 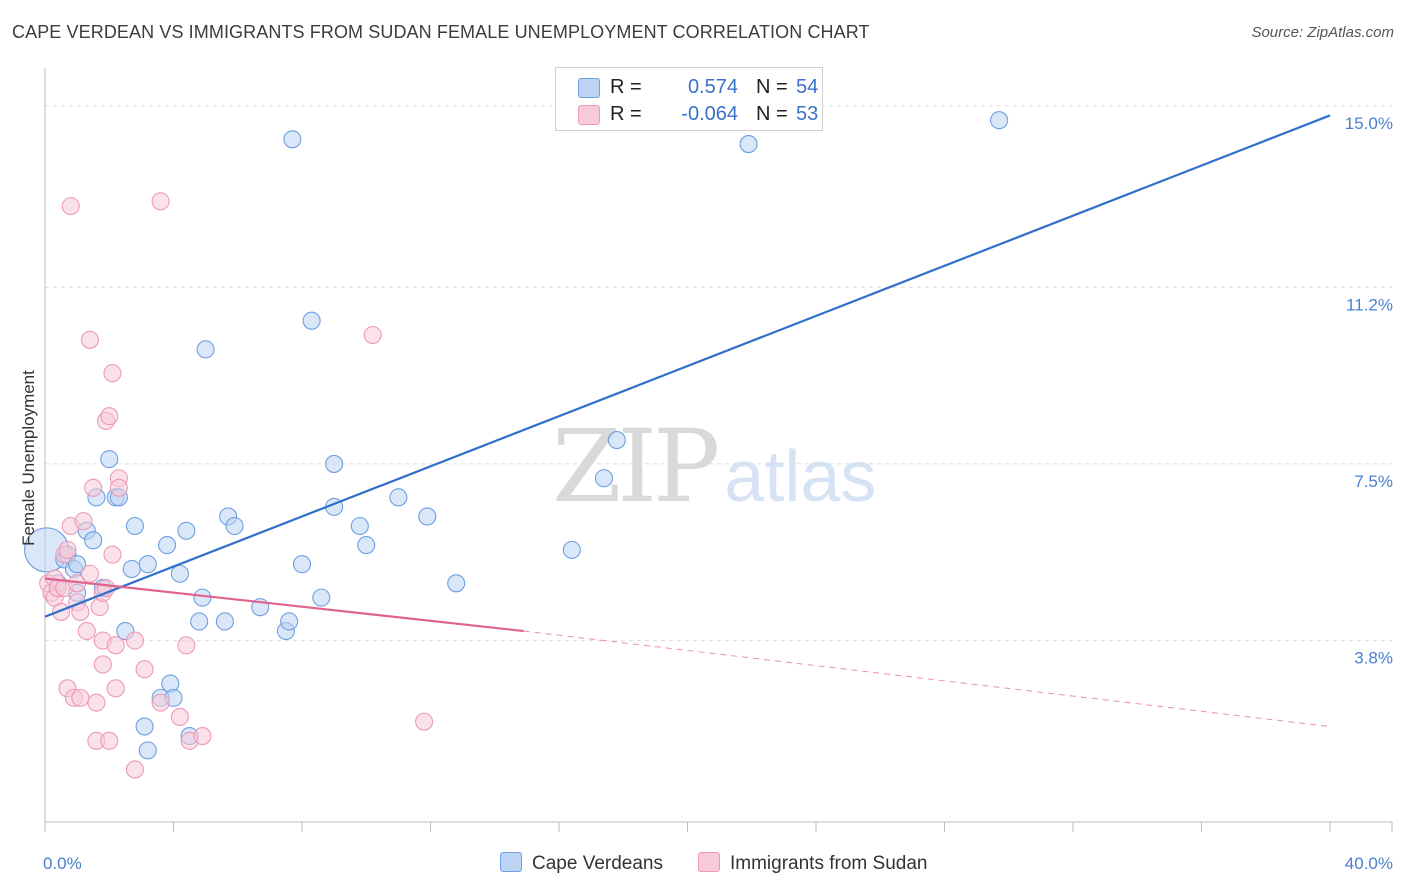 I want to click on bottom-legend-cape-verdeans: Cape Verdeans, so click(x=581, y=864).